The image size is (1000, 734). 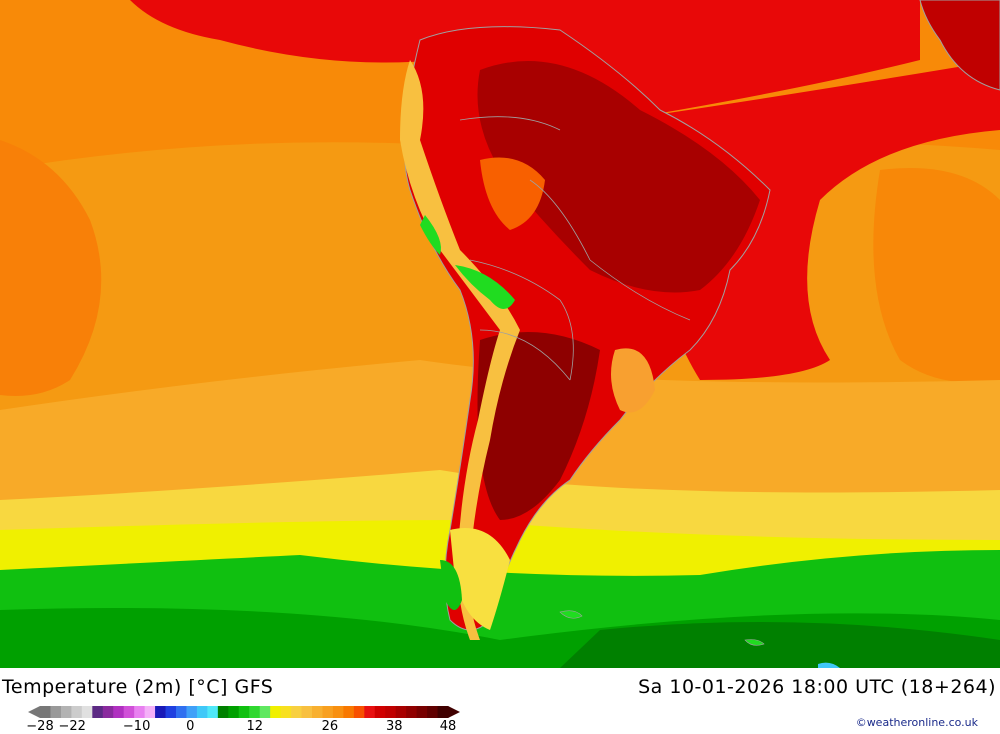 I want to click on antarctic-peninsula-tip, so click(x=829, y=665).